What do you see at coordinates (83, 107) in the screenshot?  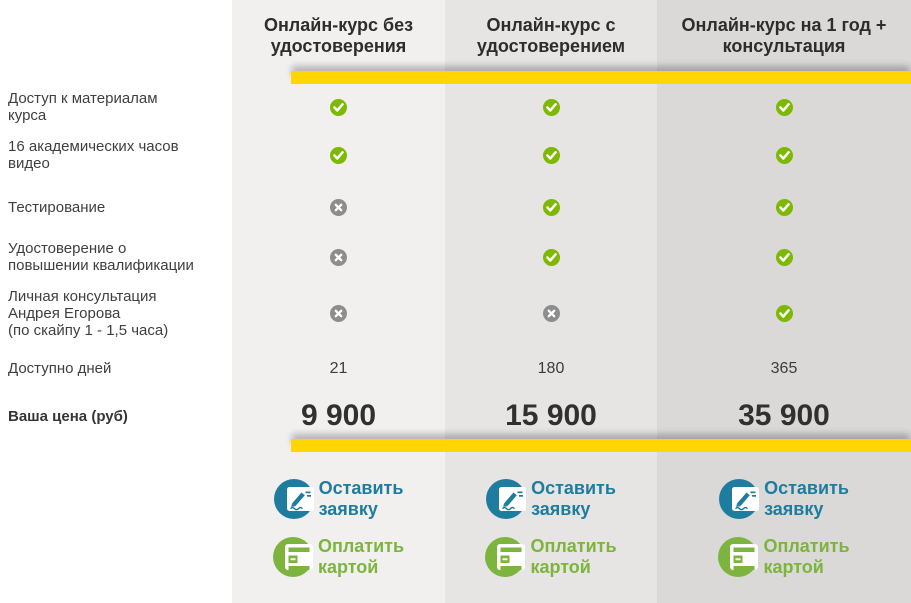 I see `feature-label: Доступ к материалам курса` at bounding box center [83, 107].